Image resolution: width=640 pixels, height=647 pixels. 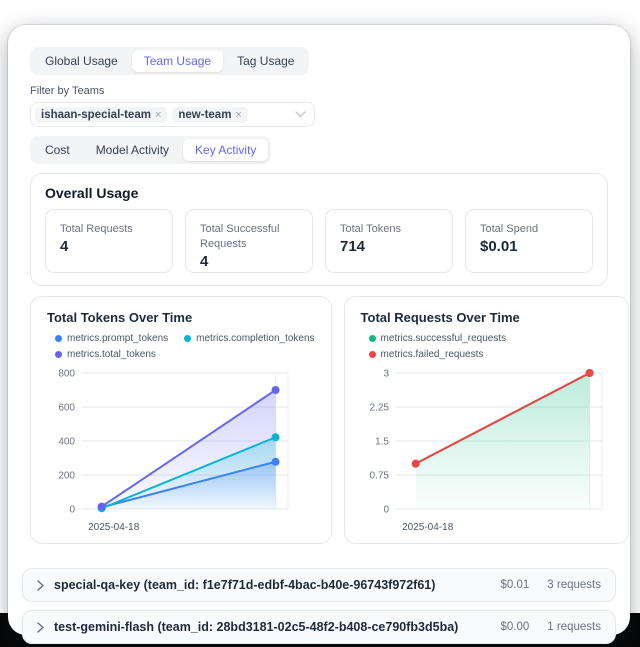 I want to click on requests-chart: 0 0.75 1.5 2.25 3 2025-04-18, so click(x=486, y=451).